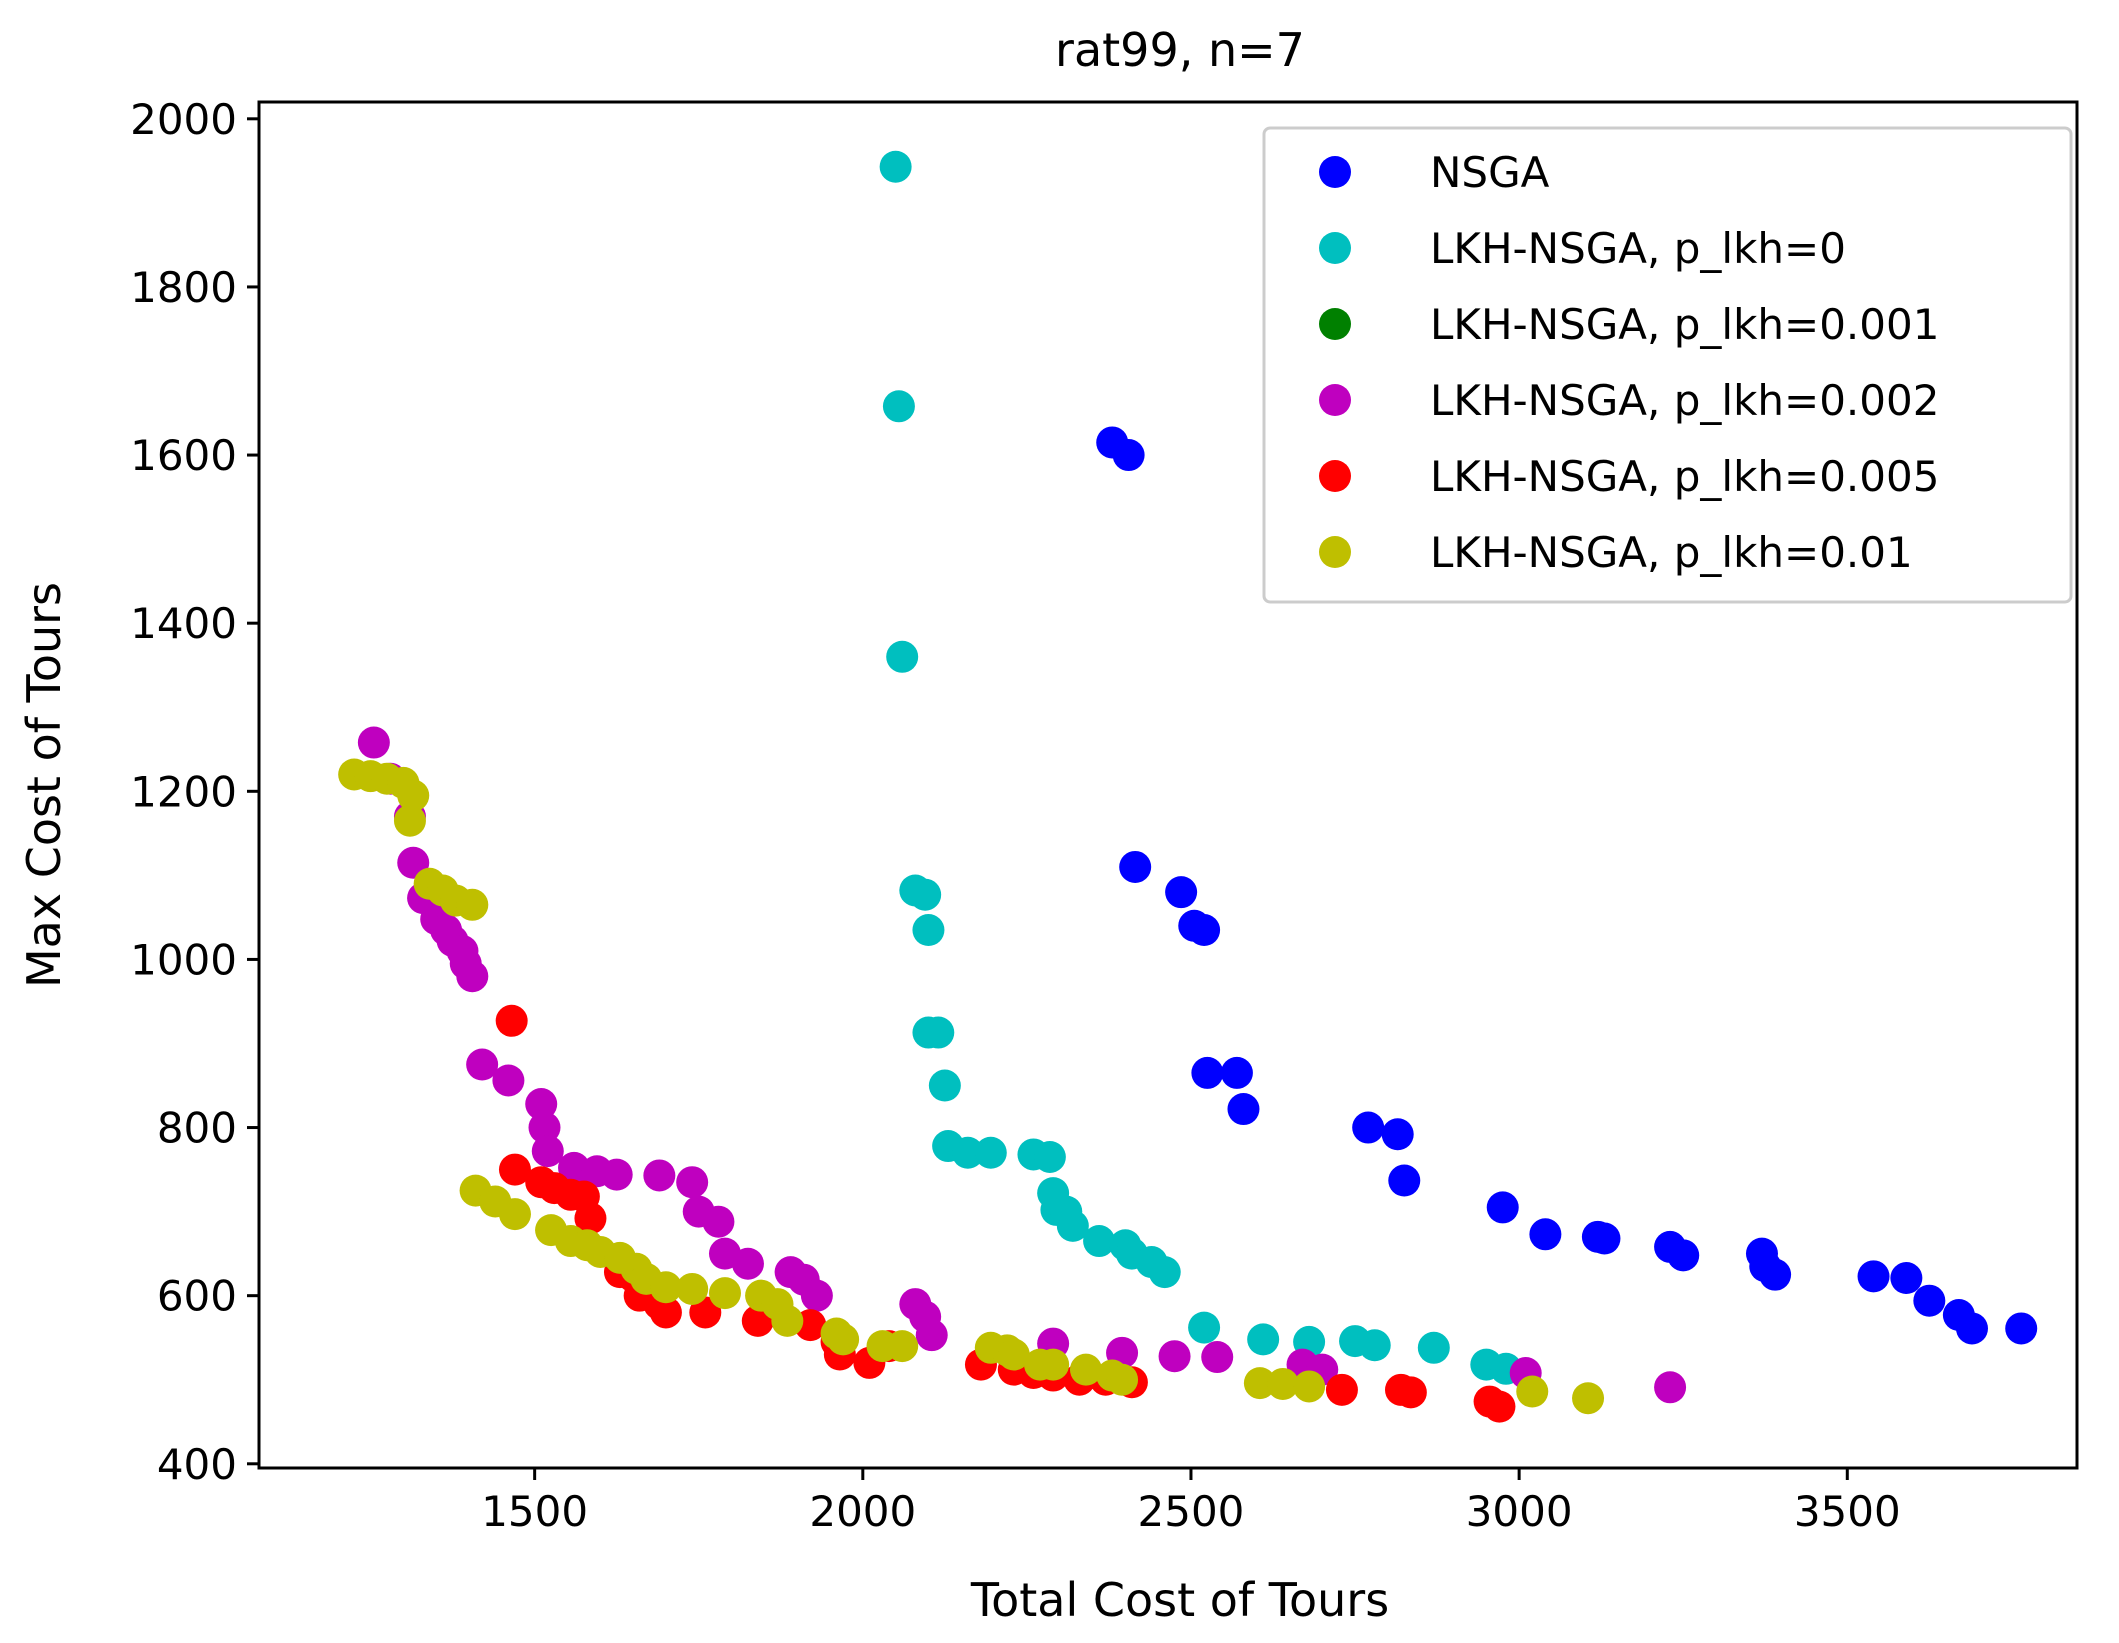 This screenshot has height=1643, width=2119. I want to click on legend-label: LKH-NSGA, p_lkh=0.01, so click(1671, 552).